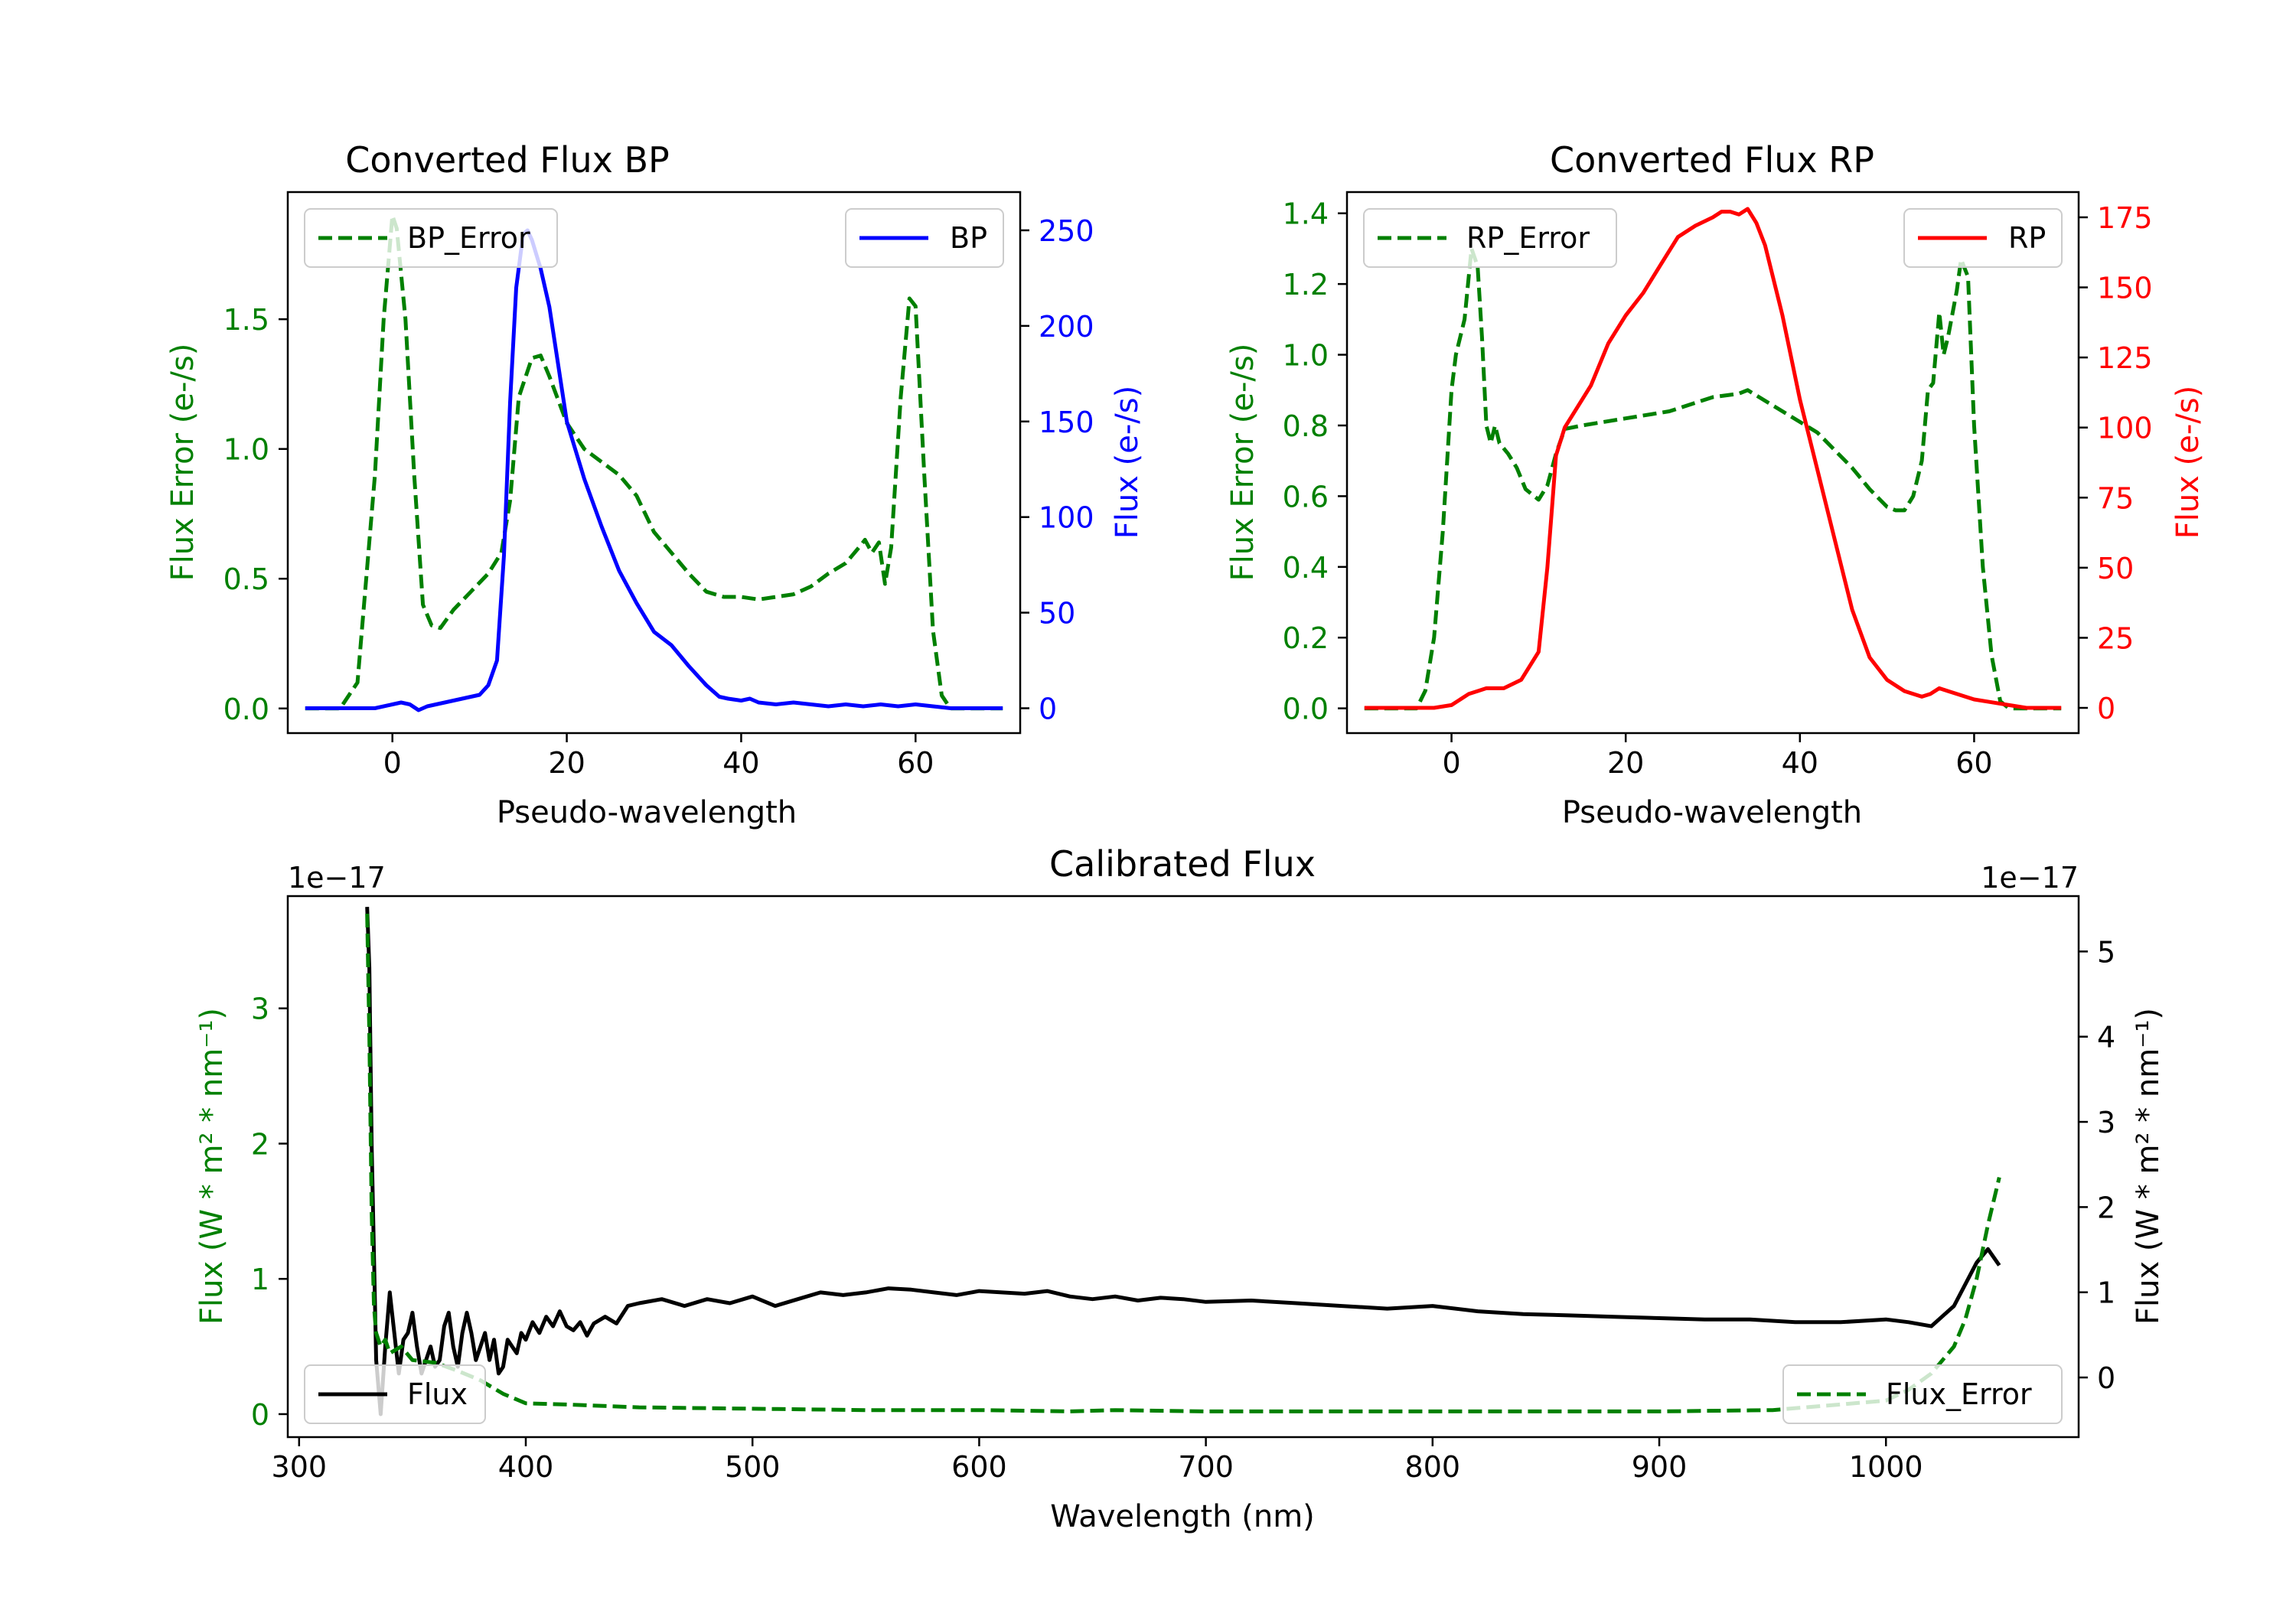 The image size is (2296, 1607). Describe the element at coordinates (968, 238) in the screenshot. I see `bp-legend-label: BP` at that location.